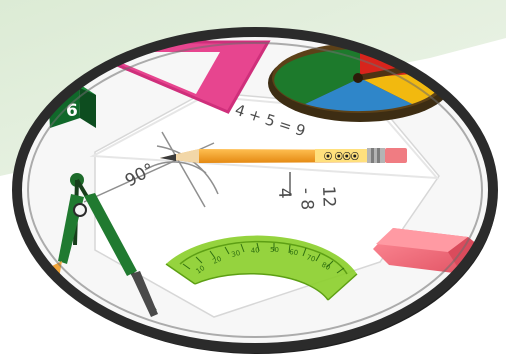  Describe the element at coordinates (216, 260) in the screenshot. I see `svg-text: 20` at that location.